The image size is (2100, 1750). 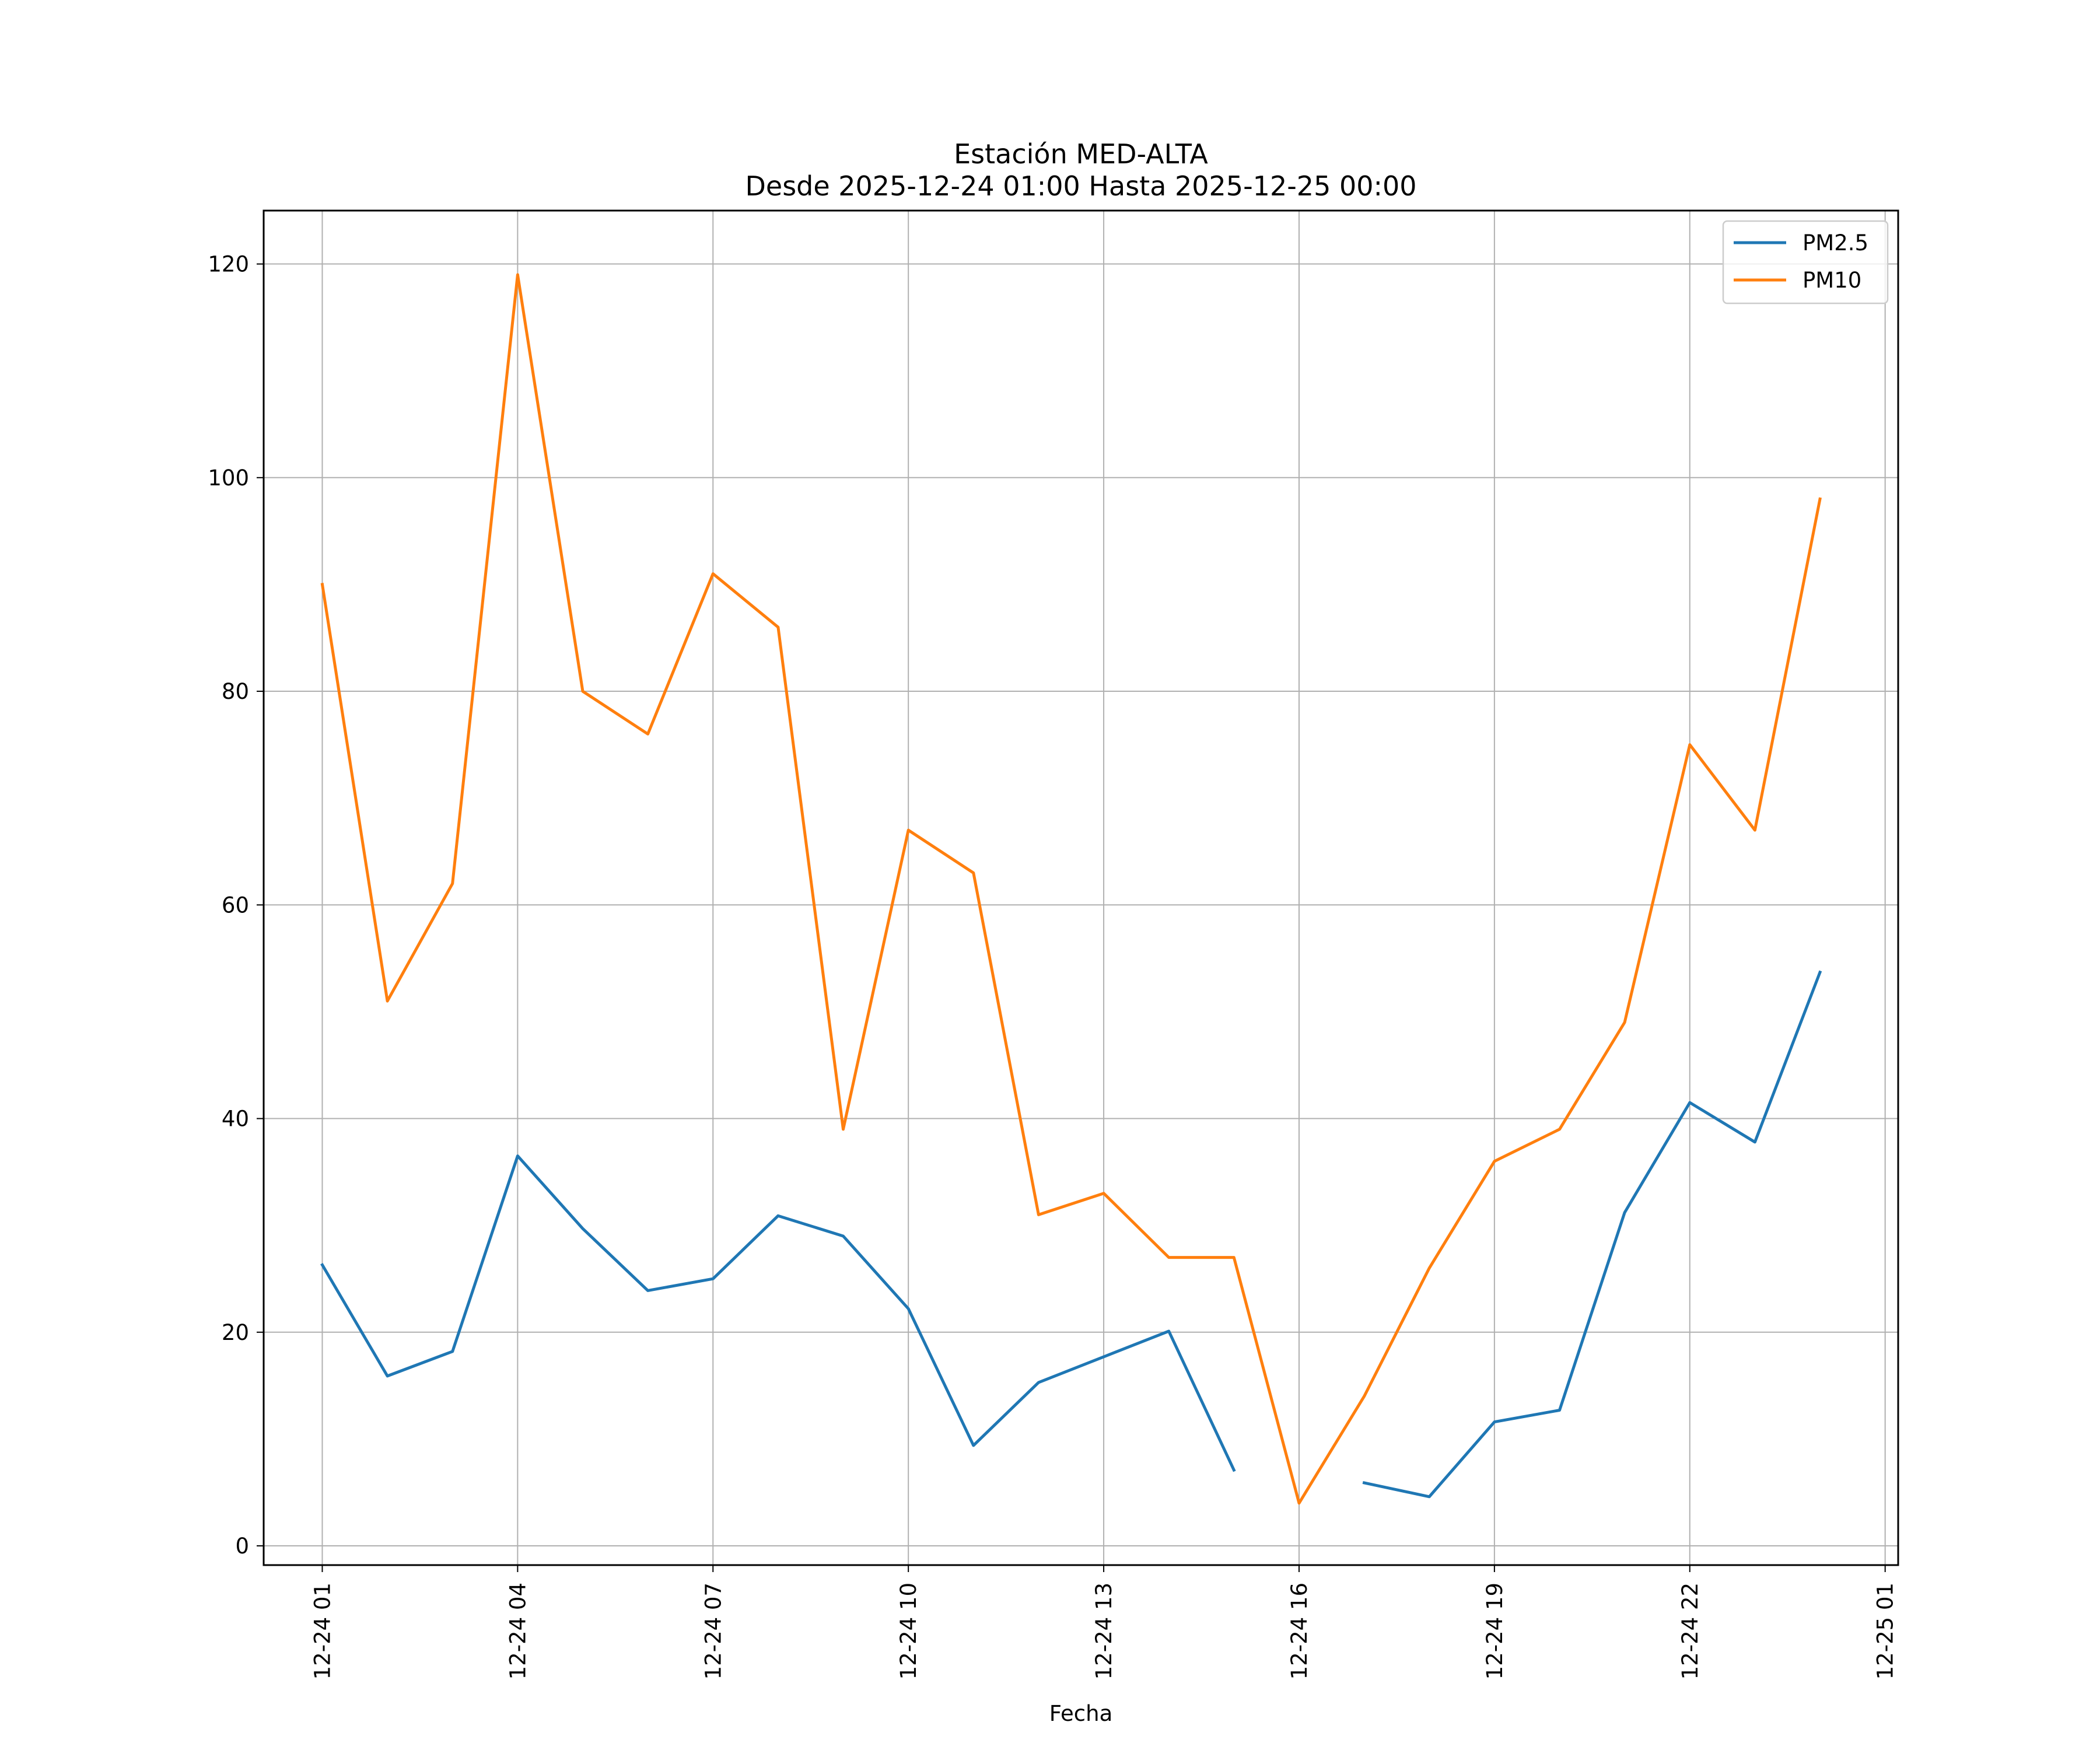 I want to click on legend-label-pm25: PM2.5, so click(x=1835, y=243).